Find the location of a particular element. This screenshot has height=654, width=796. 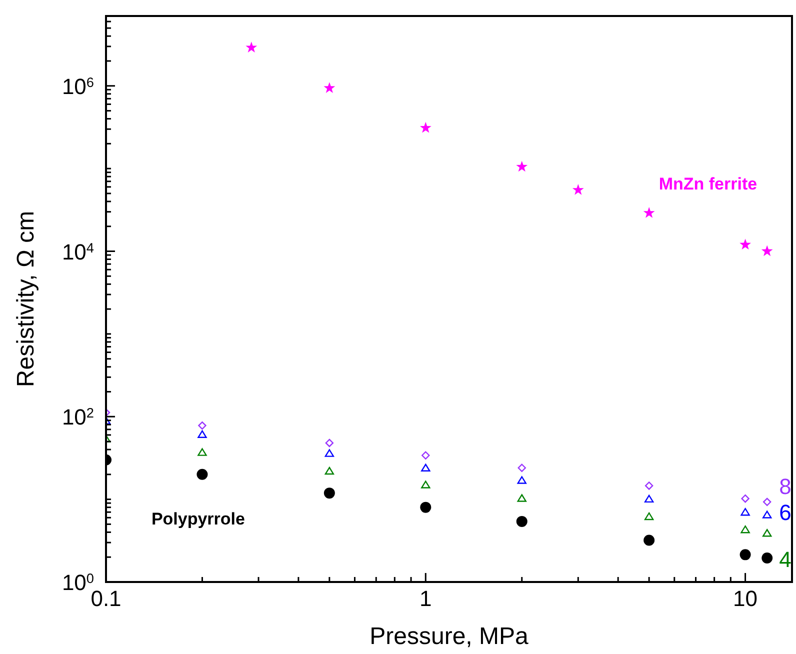

y-tick-label: 10$^{4}$ is located at coordinates (78, 251).